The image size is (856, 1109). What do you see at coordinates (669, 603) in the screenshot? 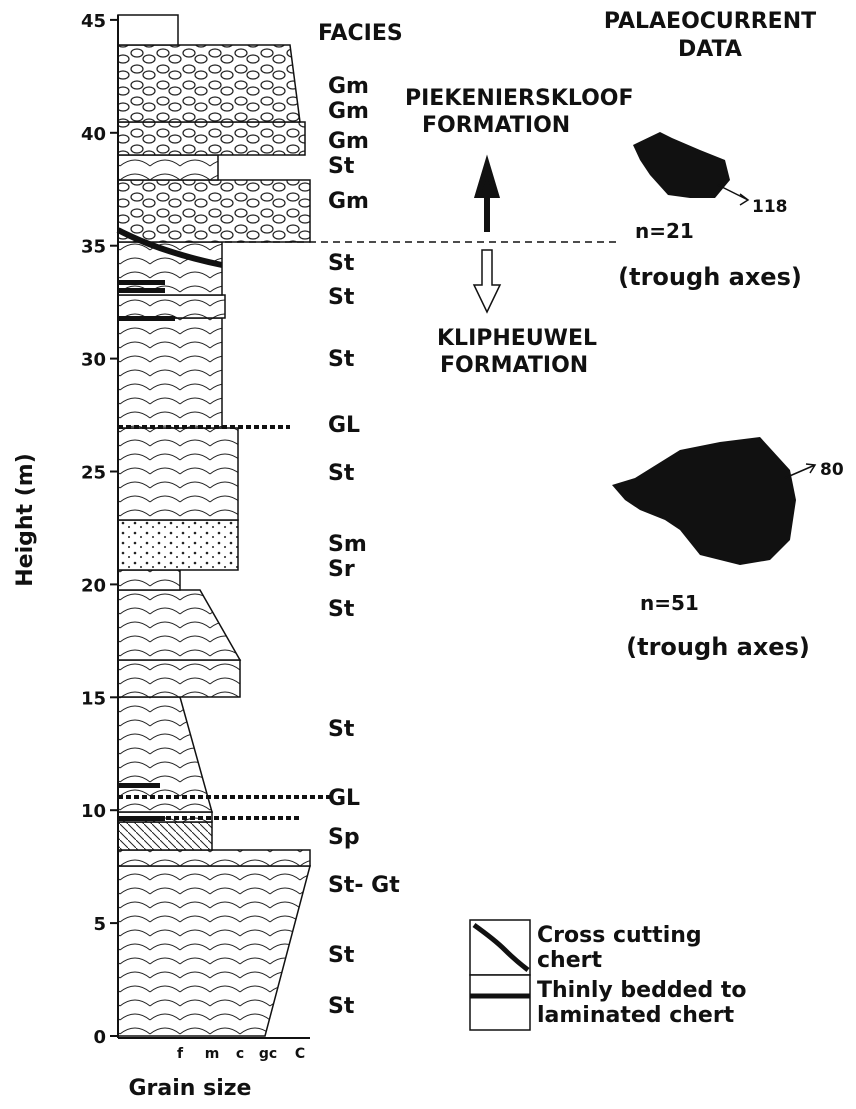
I see `sample-count: n=51` at bounding box center [669, 603].